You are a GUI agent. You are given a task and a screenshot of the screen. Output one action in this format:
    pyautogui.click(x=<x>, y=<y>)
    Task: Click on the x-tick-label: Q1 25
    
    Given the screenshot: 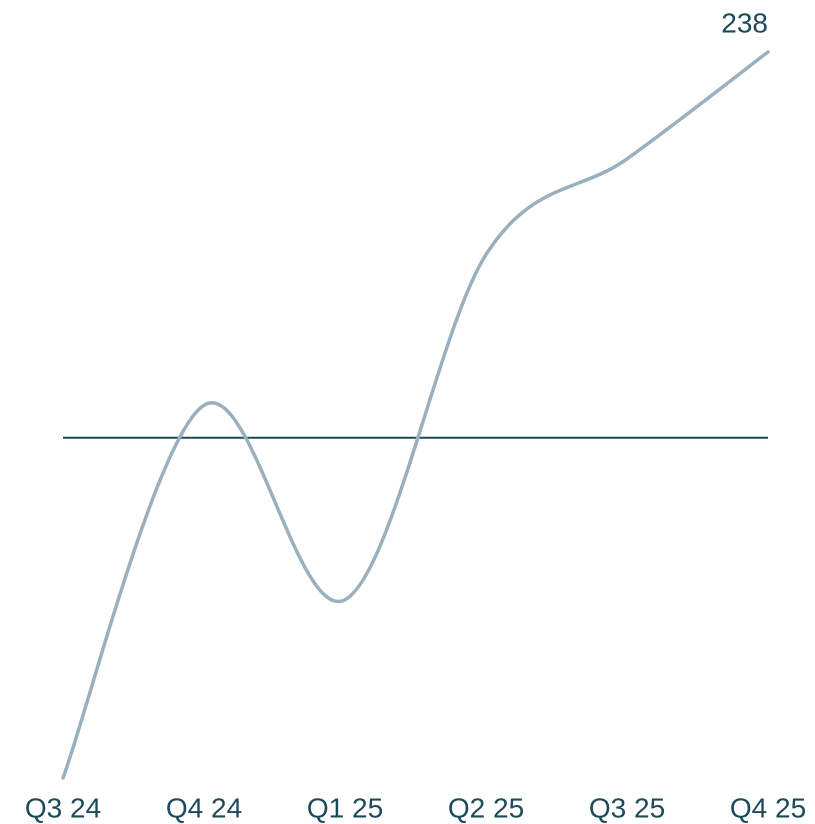 What is the action you would take?
    pyautogui.click(x=345, y=807)
    